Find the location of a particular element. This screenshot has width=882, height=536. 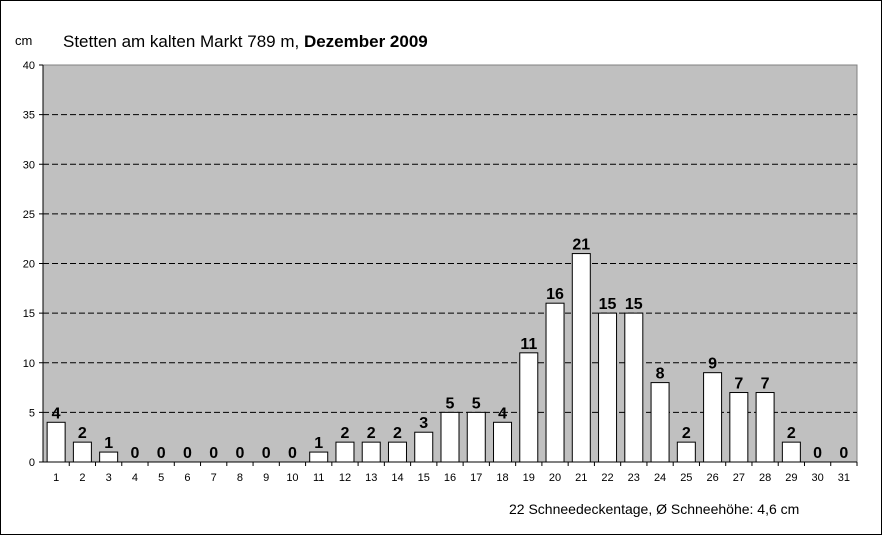

data-label: 9 is located at coordinates (712, 364).